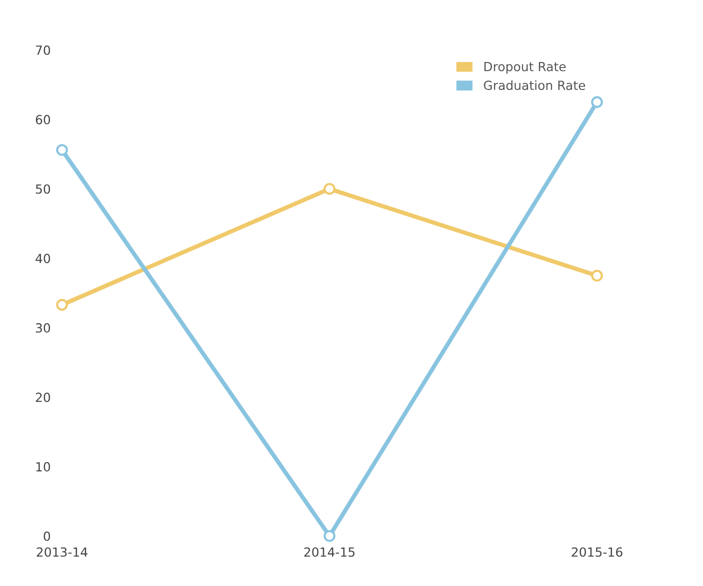 The image size is (703, 586). What do you see at coordinates (43, 467) in the screenshot?
I see `y-tick-label: 10` at bounding box center [43, 467].